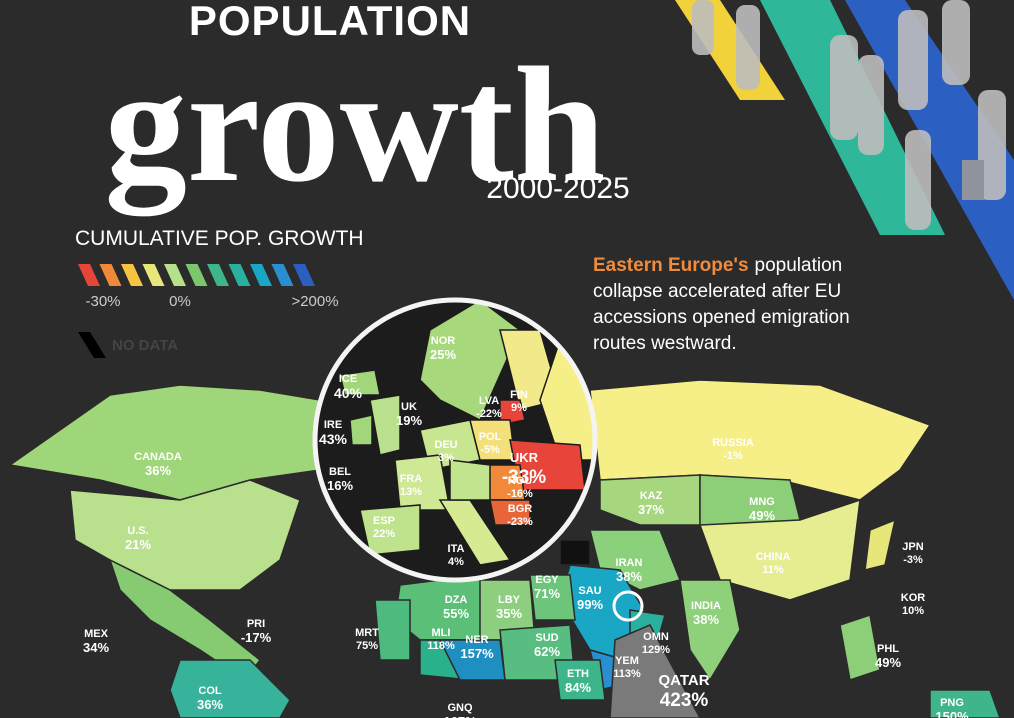  I want to click on region-value: -1%, so click(733, 456).